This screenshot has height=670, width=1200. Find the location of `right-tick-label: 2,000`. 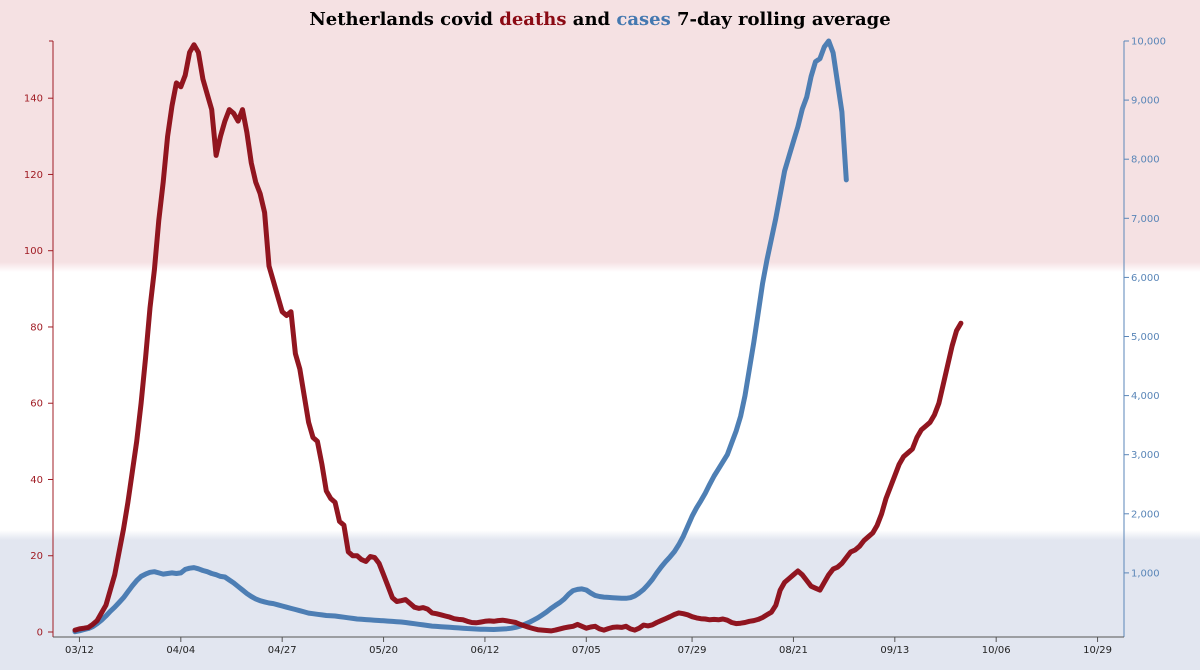

right-tick-label: 2,000 is located at coordinates (1145, 514).